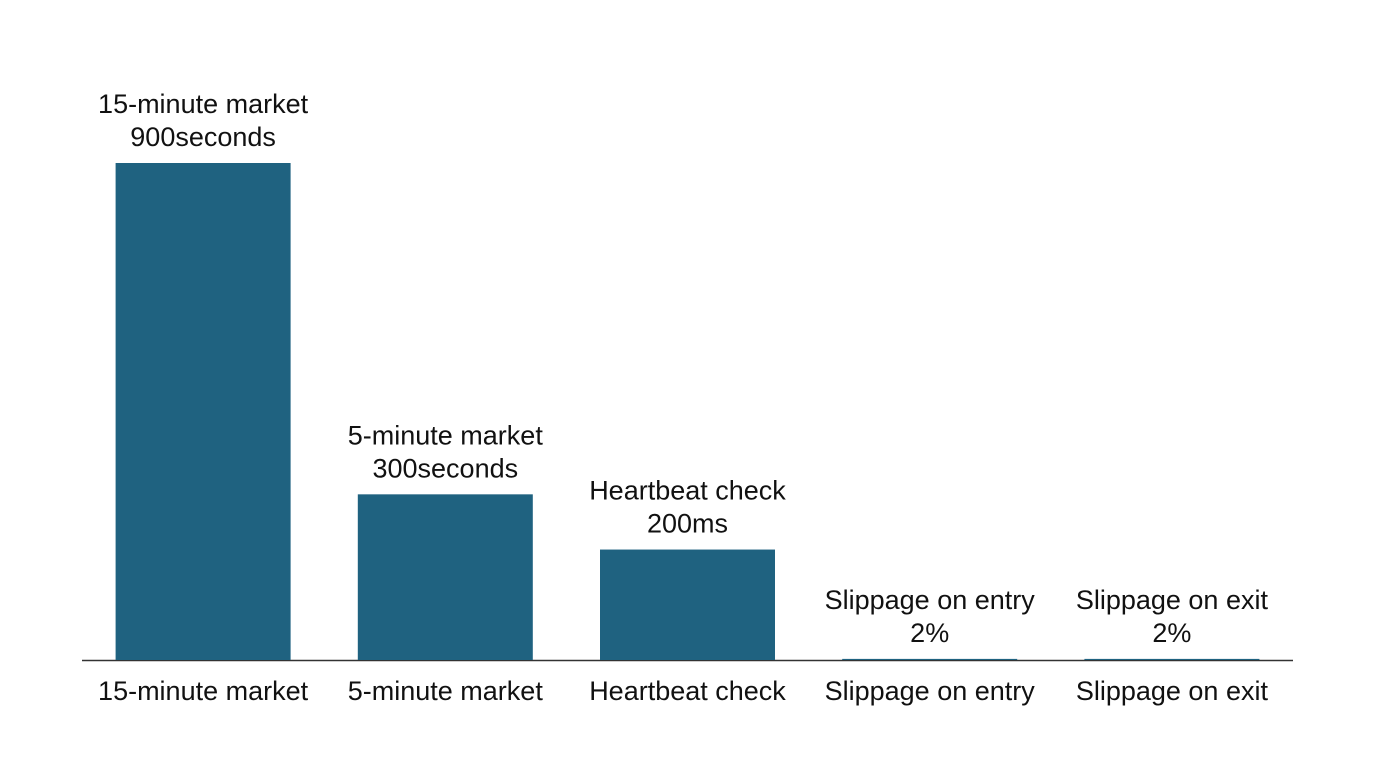 The width and height of the screenshot is (1376, 768). I want to click on x-tick-label: 5-minute market, so click(446, 691).